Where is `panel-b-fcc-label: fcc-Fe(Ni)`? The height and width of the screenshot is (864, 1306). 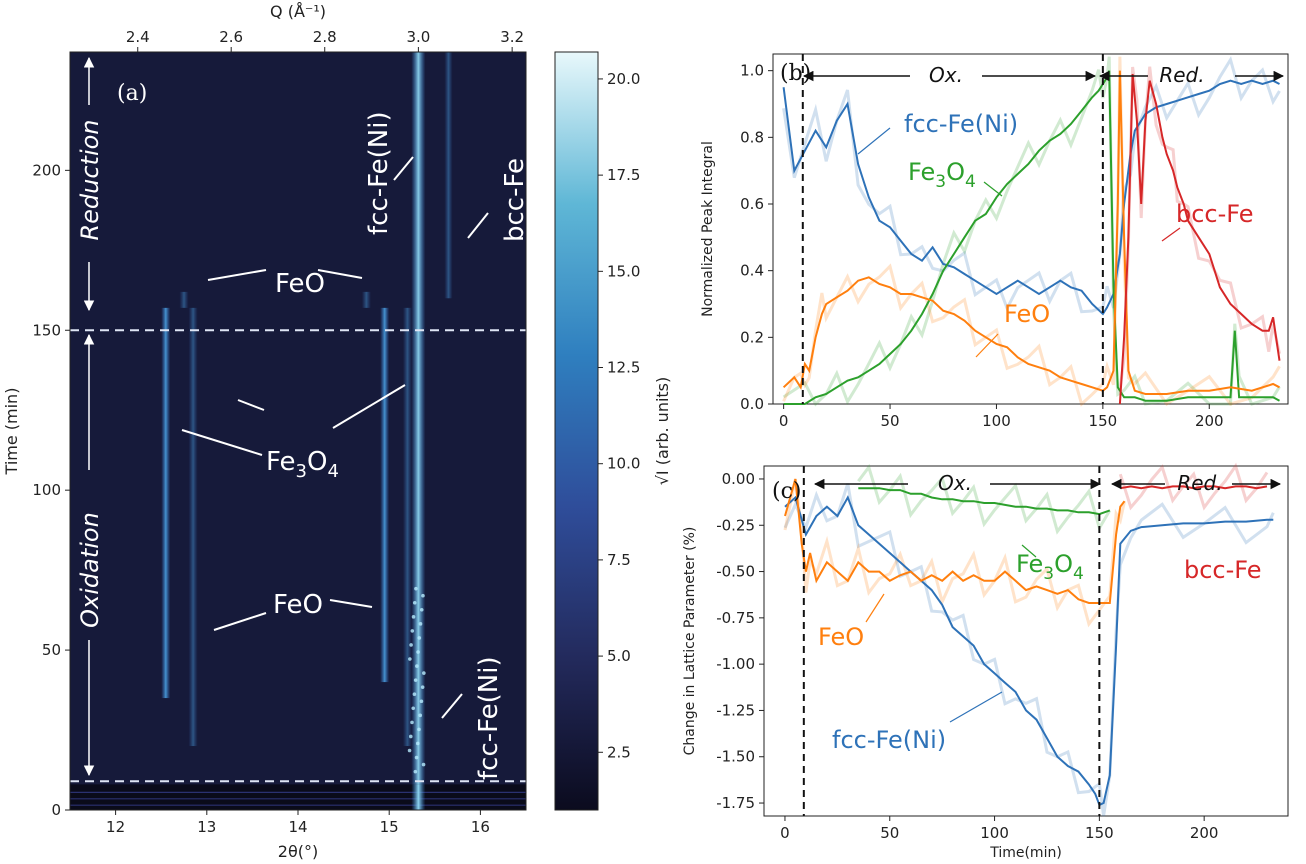 panel-b-fcc-label: fcc-Fe(Ni) is located at coordinates (961, 124).